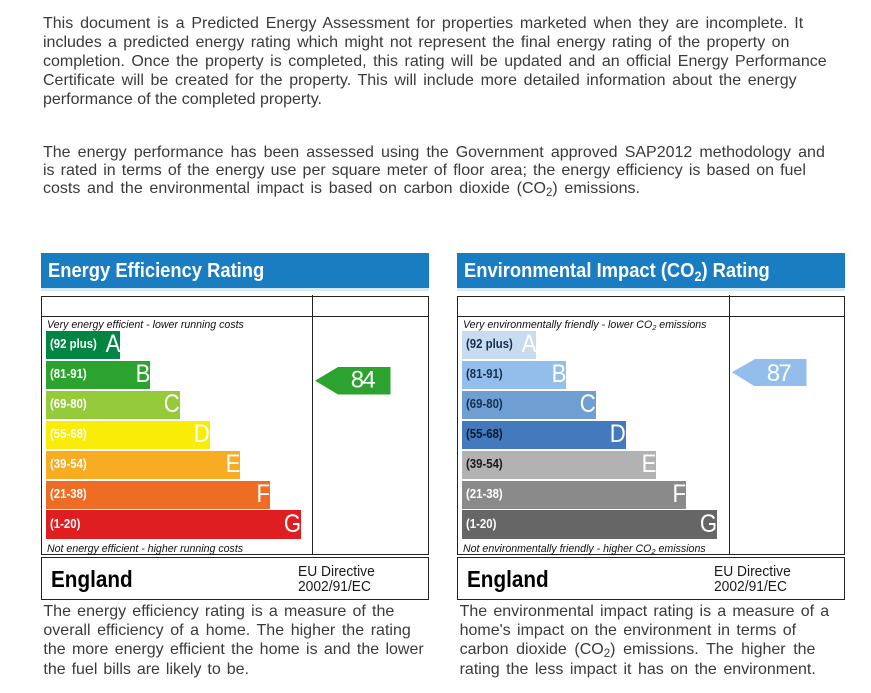  What do you see at coordinates (362, 380) in the screenshot?
I see `svg-text: 84` at bounding box center [362, 380].